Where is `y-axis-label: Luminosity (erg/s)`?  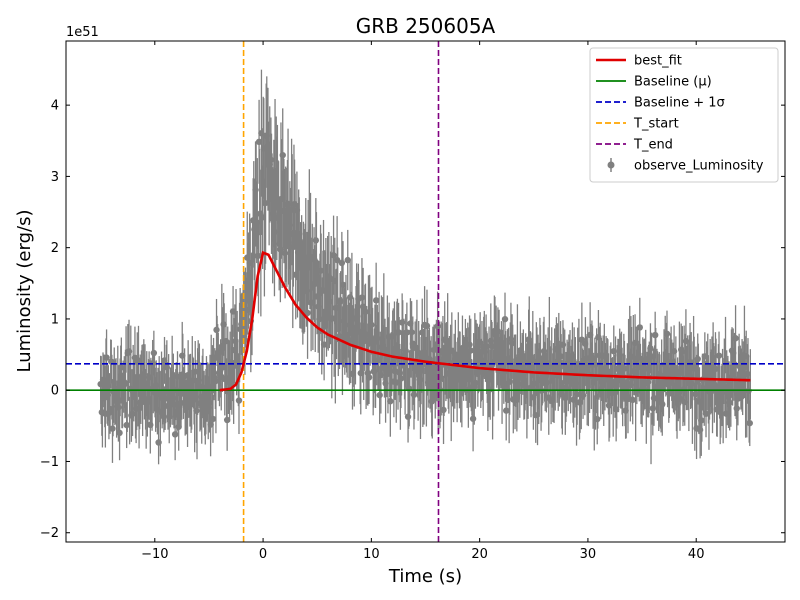 y-axis-label: Luminosity (erg/s) is located at coordinates (24, 291).